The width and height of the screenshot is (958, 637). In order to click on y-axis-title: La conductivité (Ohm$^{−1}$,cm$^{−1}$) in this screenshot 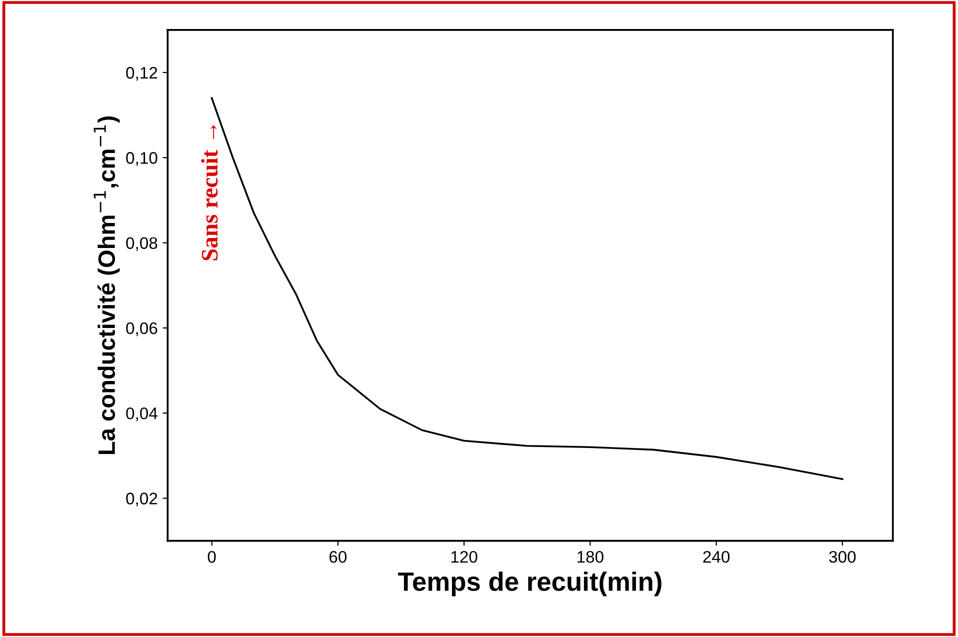, I will do `click(107, 285)`.